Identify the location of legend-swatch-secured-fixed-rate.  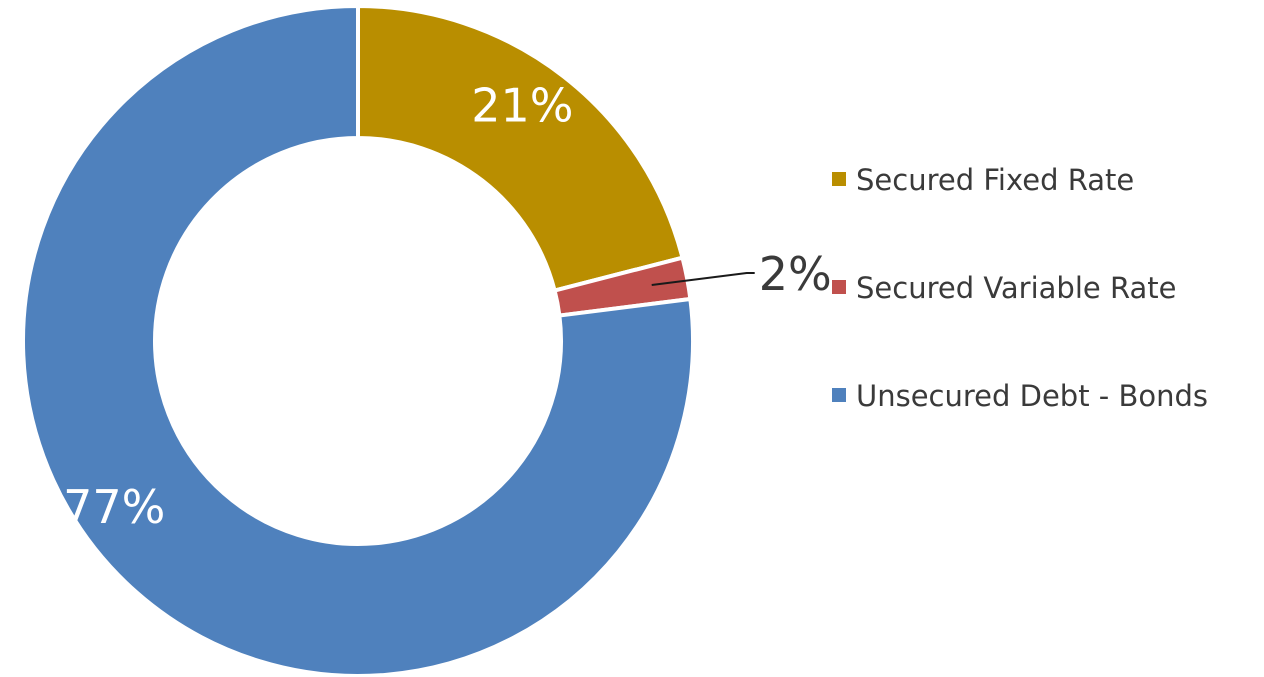
(839, 179).